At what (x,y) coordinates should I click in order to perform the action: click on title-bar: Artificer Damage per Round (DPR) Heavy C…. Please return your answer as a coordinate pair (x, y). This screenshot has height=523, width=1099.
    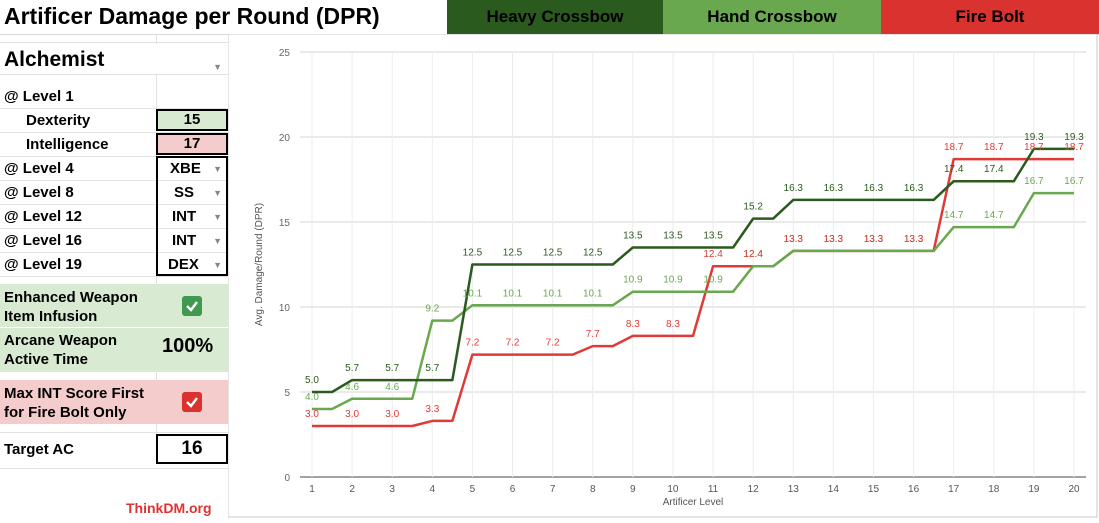
    Looking at the image, I should click on (549, 17).